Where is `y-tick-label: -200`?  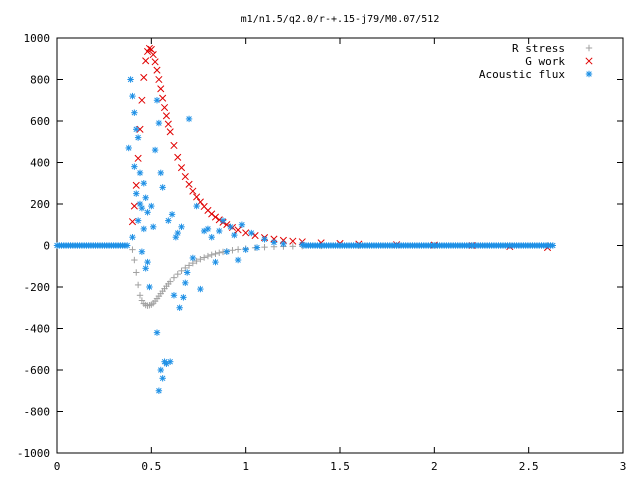
y-tick-label: -200 is located at coordinates (37, 287).